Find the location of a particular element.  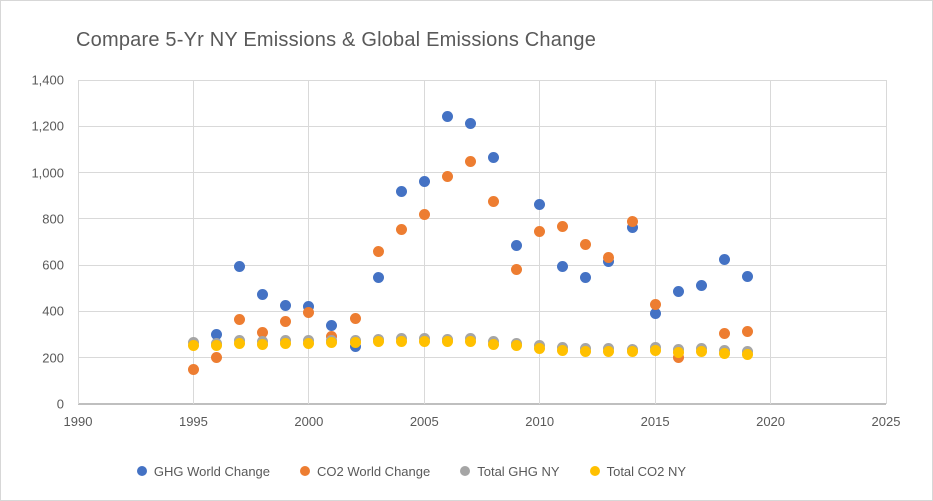

legend-item-co2-world-change: CO2 World Change is located at coordinates (365, 471).